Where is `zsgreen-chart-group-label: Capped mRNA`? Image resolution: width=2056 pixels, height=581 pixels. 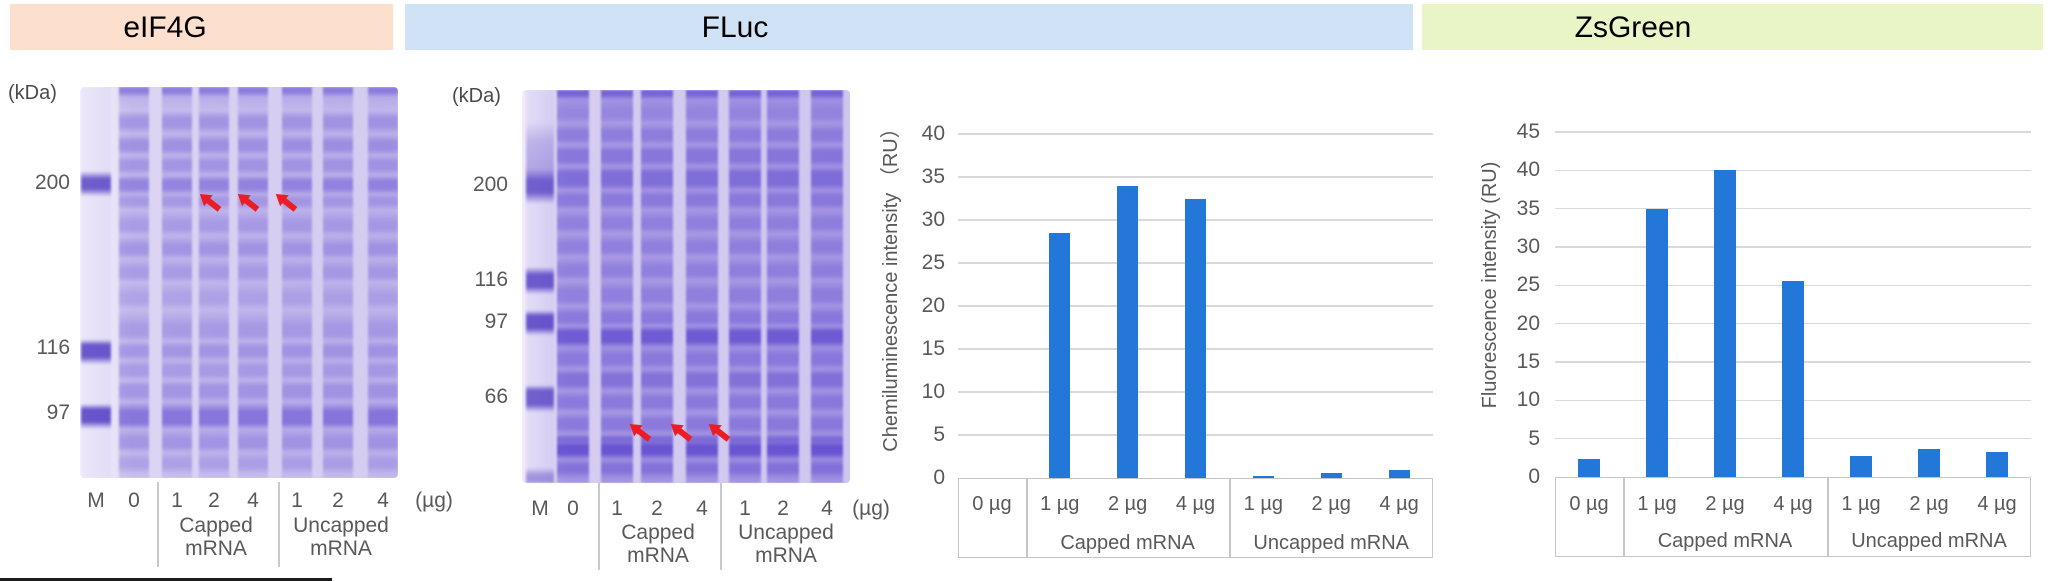 zsgreen-chart-group-label: Capped mRNA is located at coordinates (1725, 541).